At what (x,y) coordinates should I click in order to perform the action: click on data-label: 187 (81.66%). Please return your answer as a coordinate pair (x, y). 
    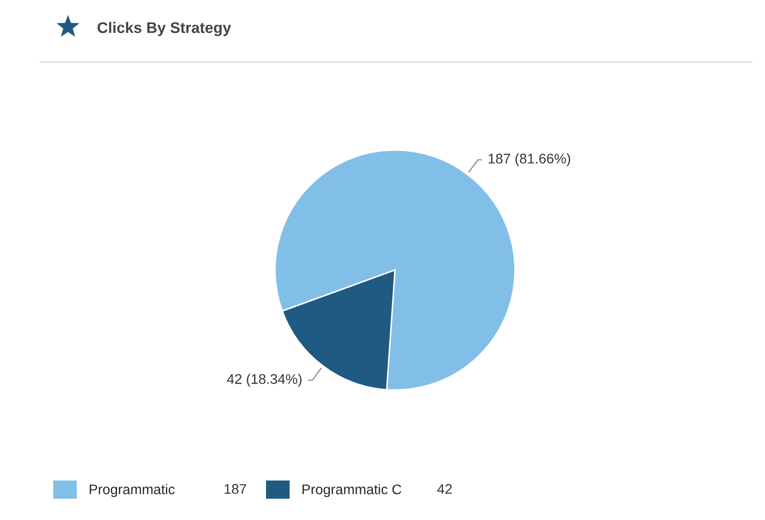
    Looking at the image, I should click on (529, 159).